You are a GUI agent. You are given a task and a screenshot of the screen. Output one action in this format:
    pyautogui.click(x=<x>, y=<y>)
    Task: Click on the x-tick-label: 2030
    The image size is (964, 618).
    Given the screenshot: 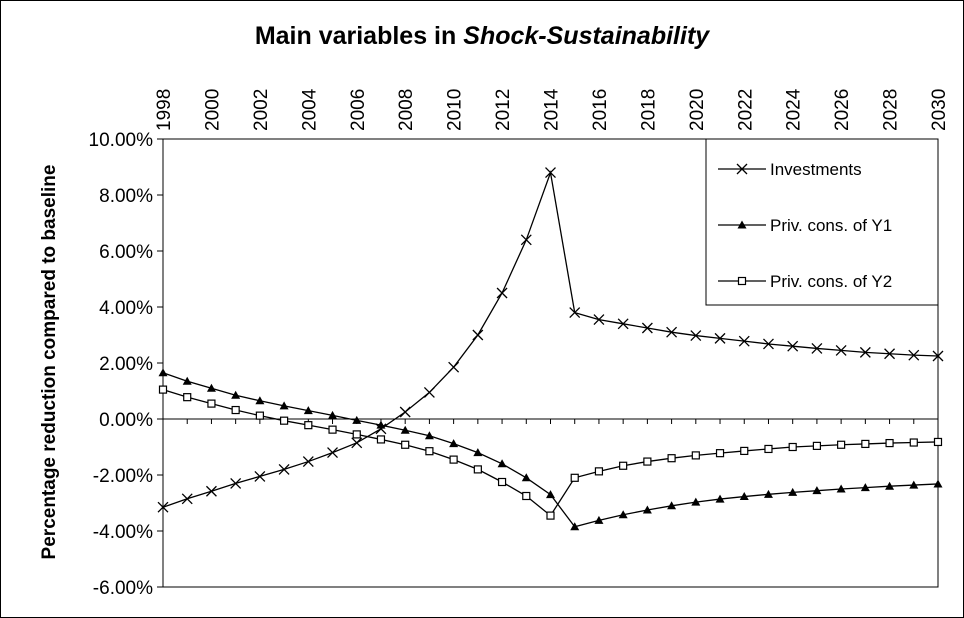 What is the action you would take?
    pyautogui.click(x=939, y=110)
    